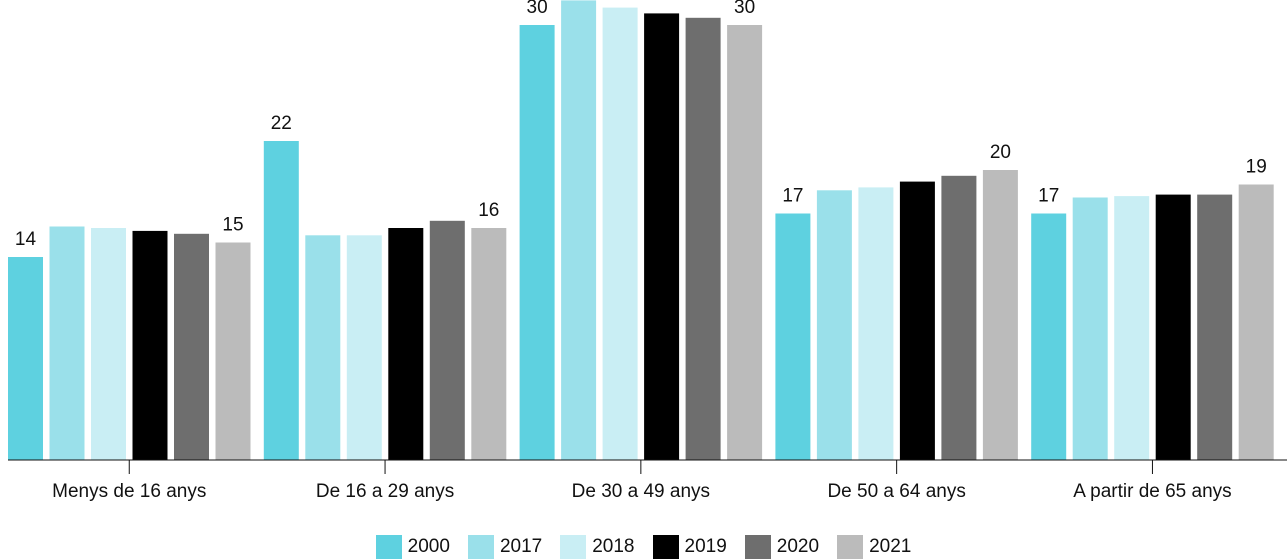 The image size is (1287, 560). Describe the element at coordinates (232, 225) in the screenshot. I see `data-label: 15` at that location.